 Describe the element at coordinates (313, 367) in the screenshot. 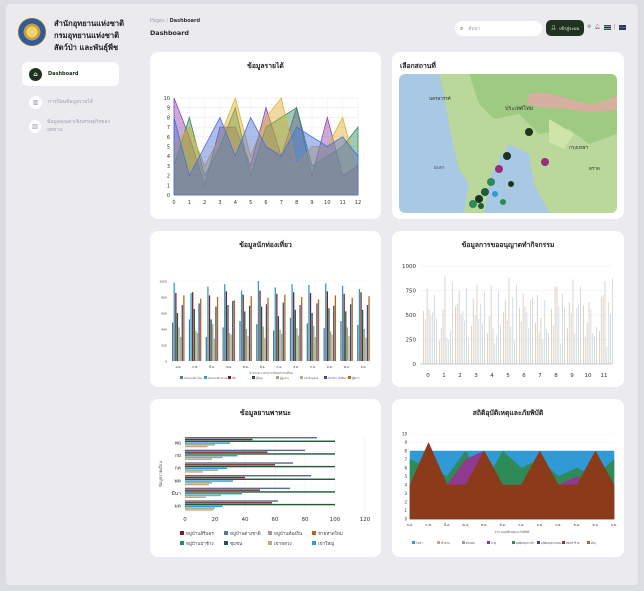

I see `x-tick-label: ก.ย.` at that location.